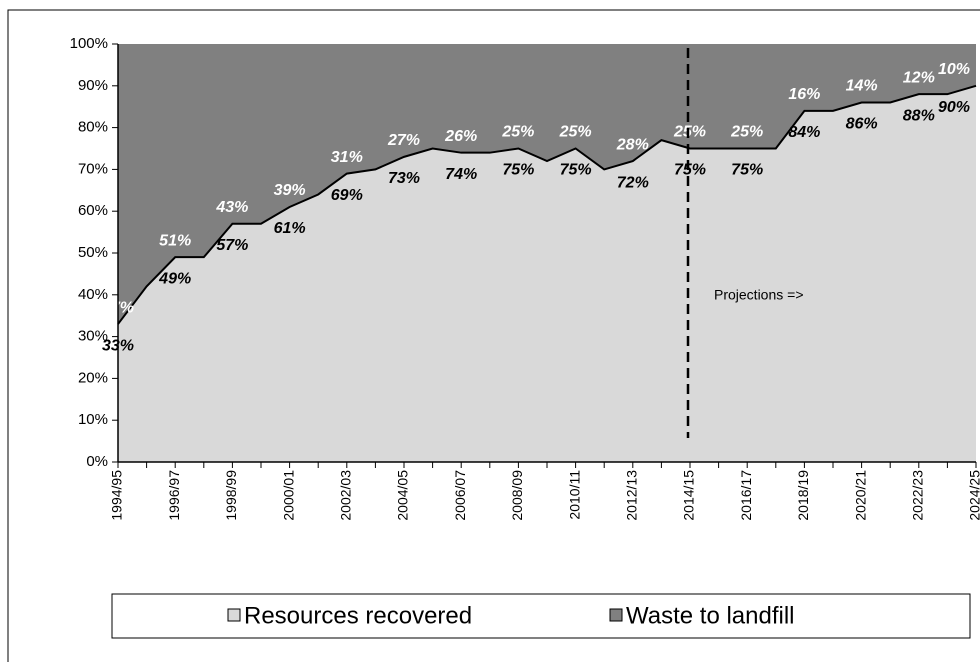 This screenshot has height=662, width=980. I want to click on x-tick-label: 2006/07, so click(460, 495).